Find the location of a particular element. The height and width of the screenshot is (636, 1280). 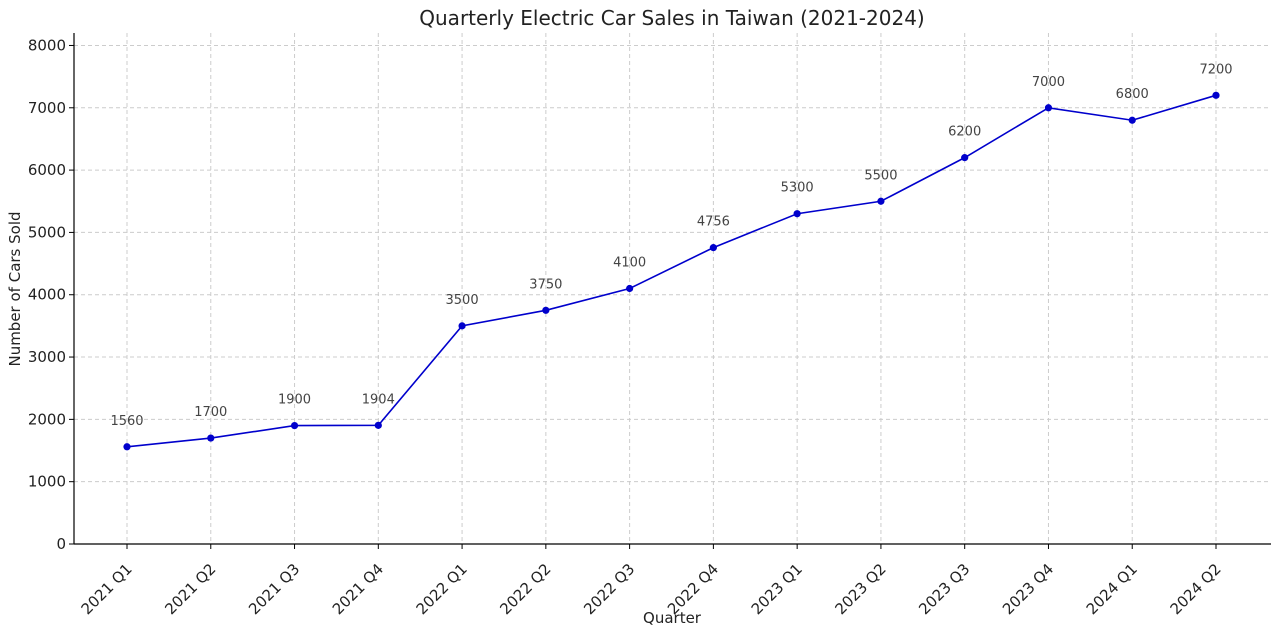

data-label: 1560 is located at coordinates (126, 421).